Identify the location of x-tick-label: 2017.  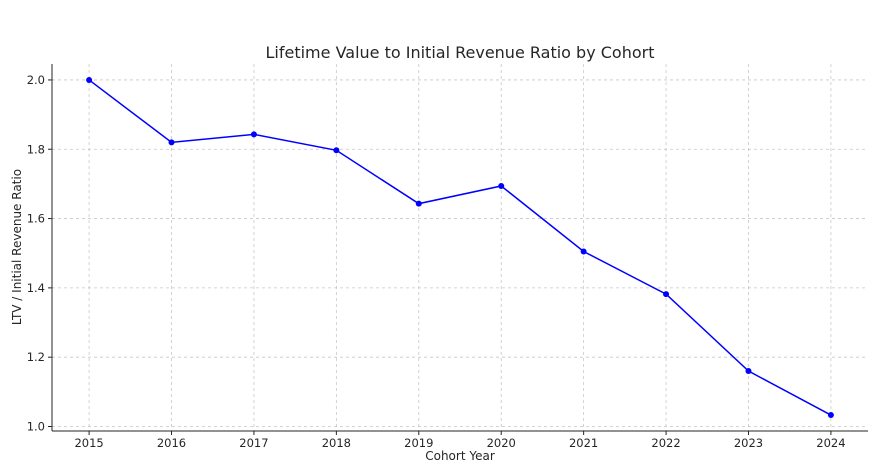
(253, 443).